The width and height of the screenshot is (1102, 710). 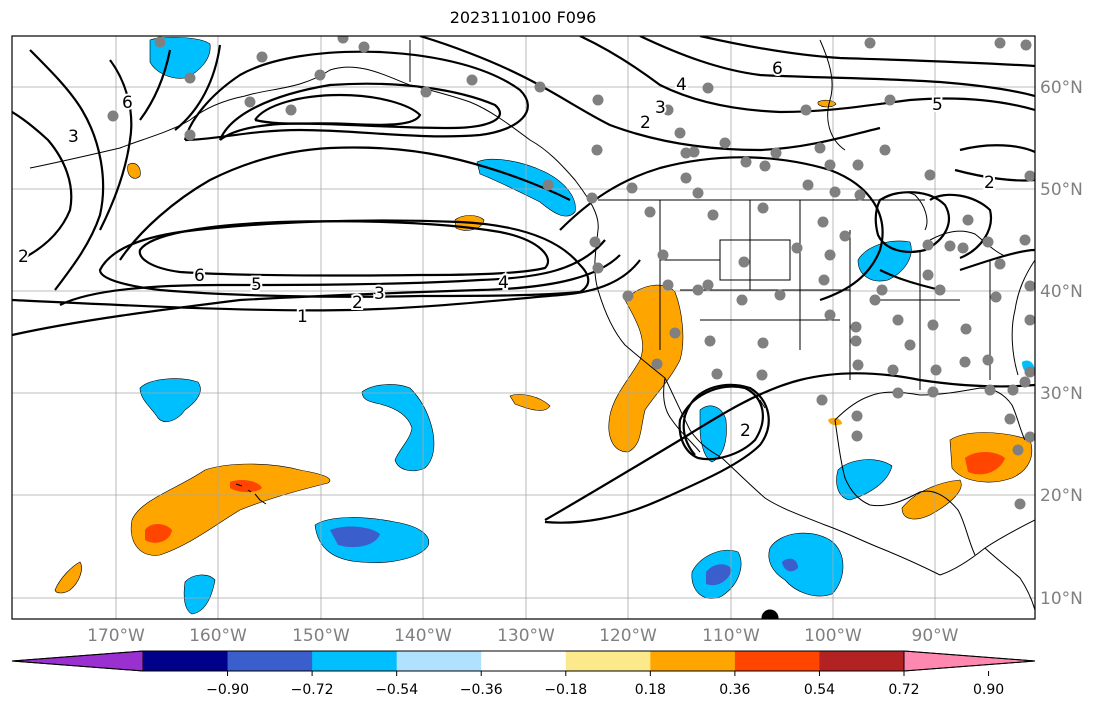 I want to click on latitude-labels: 60°N 50°N 40°N 30°N 20°N 10°N, so click(x=1061, y=343).